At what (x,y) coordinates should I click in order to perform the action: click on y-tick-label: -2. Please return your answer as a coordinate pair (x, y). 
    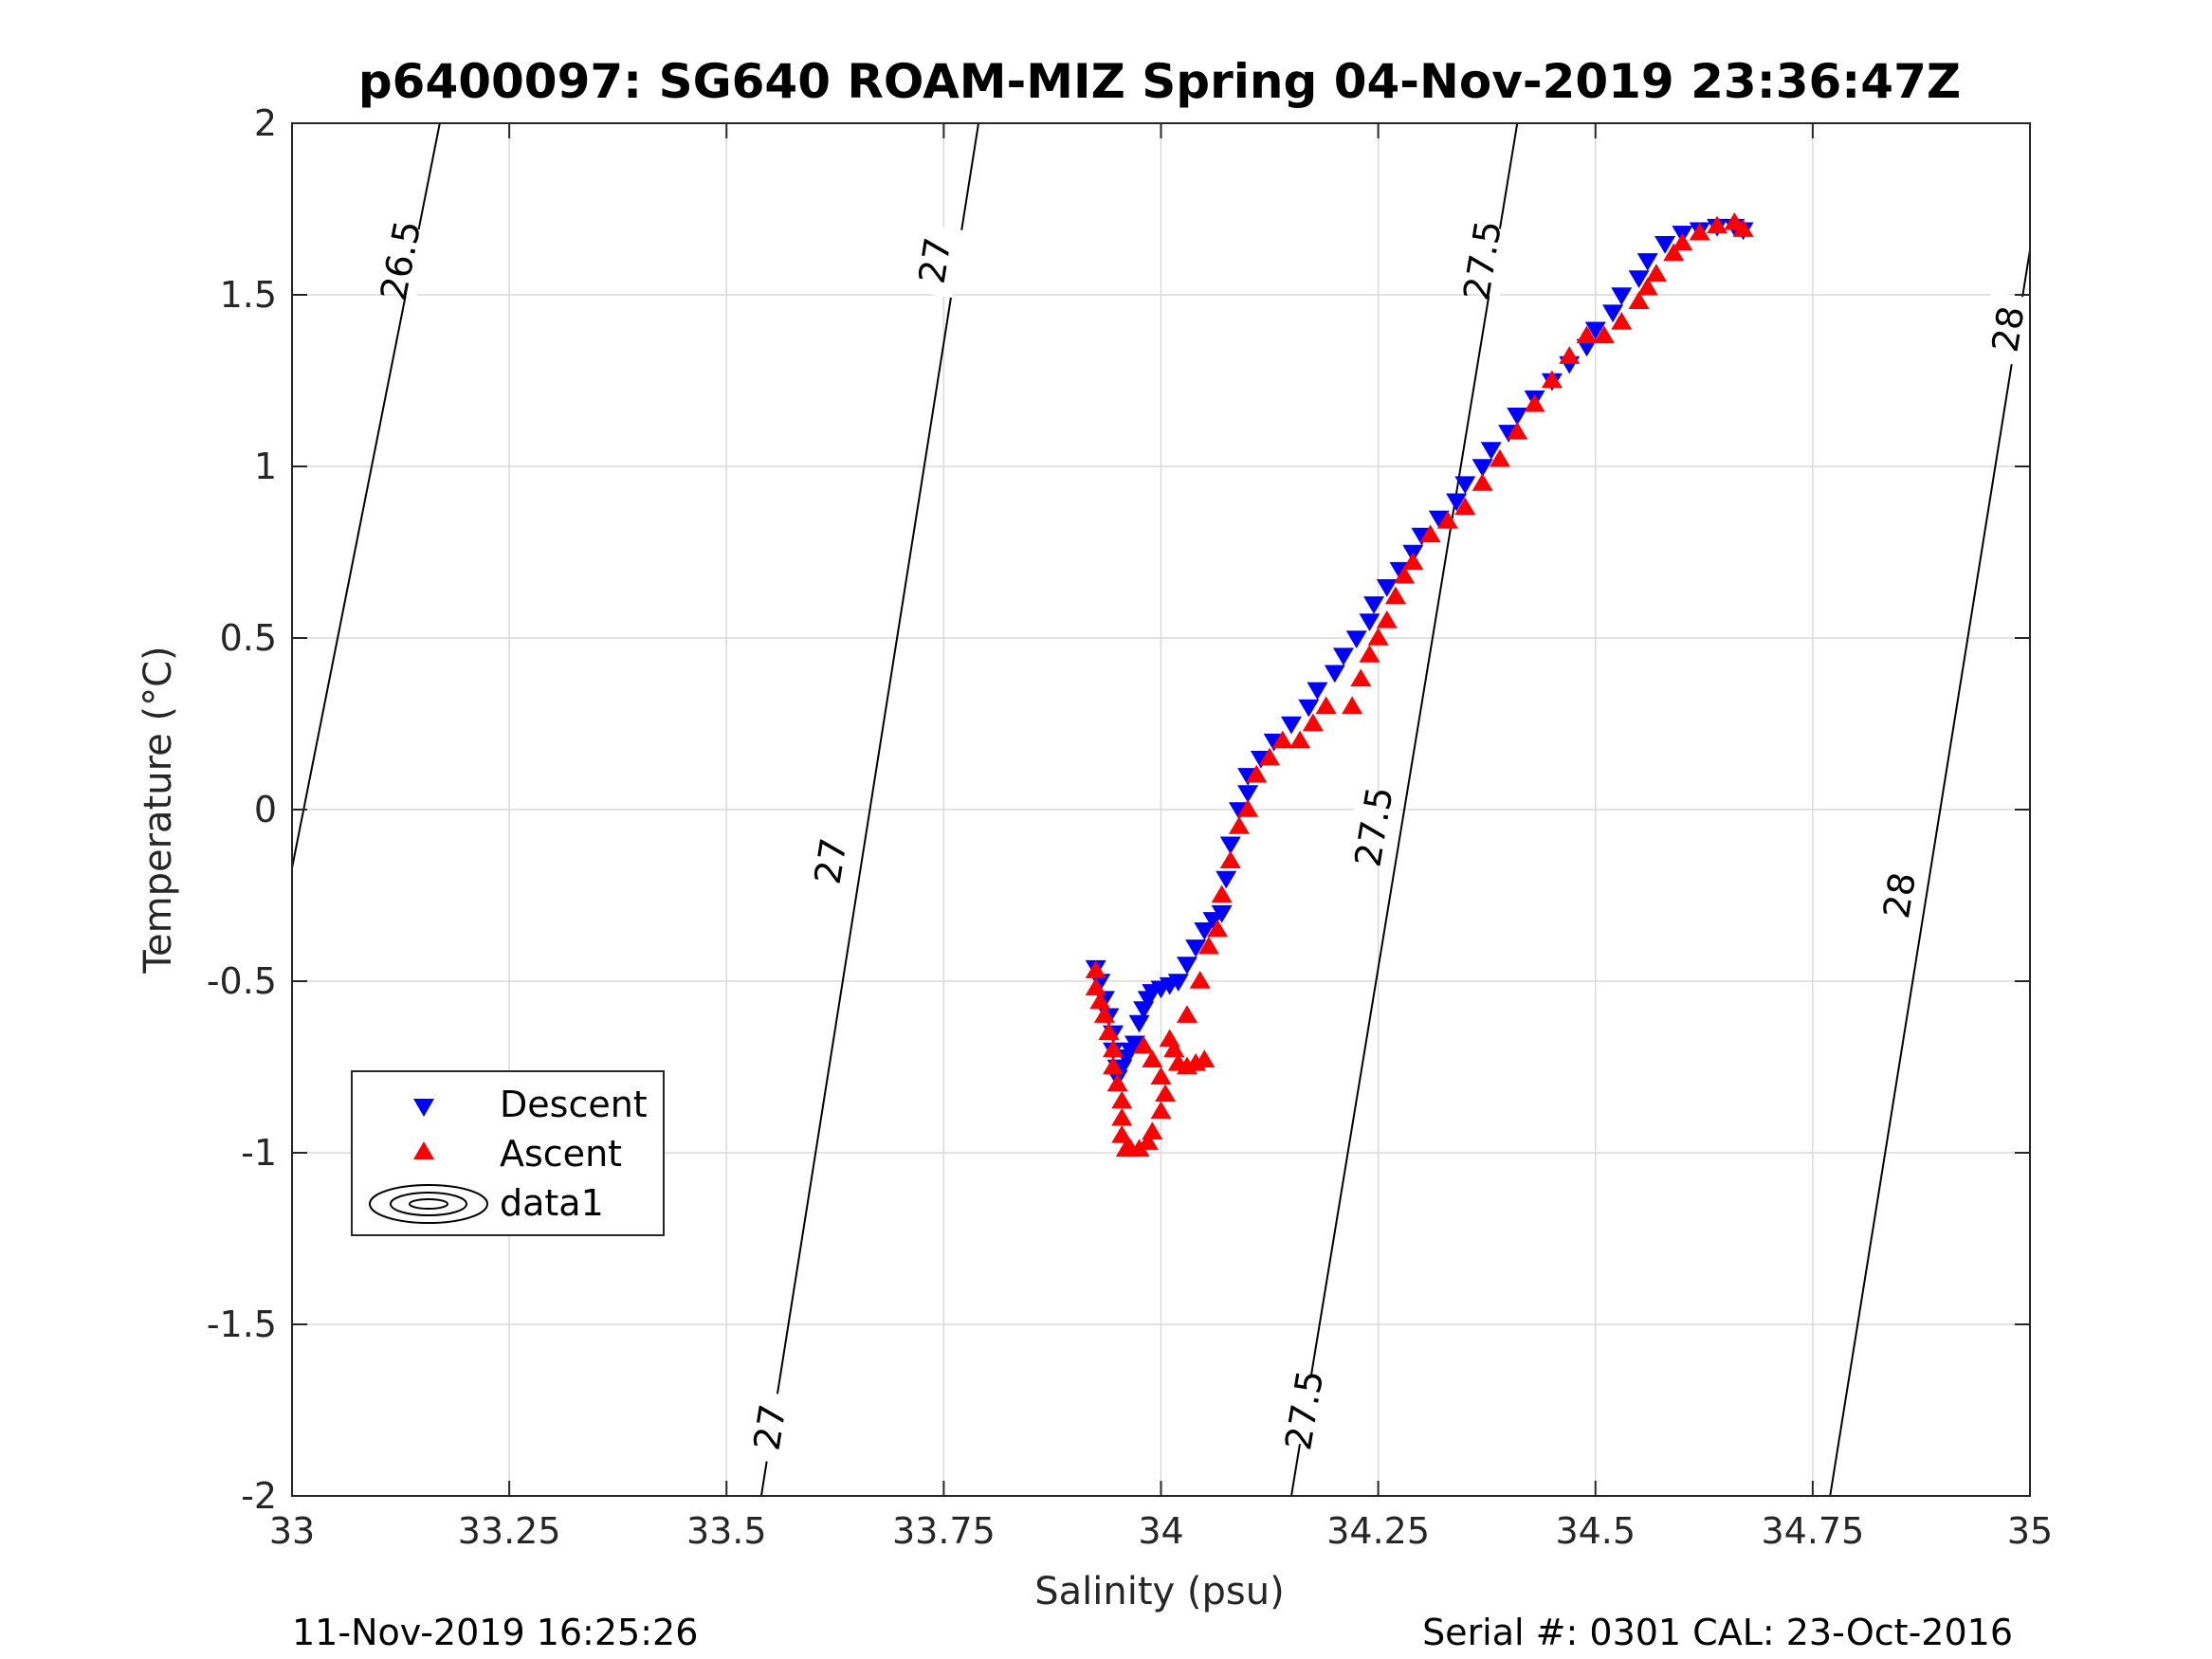
    Looking at the image, I should click on (259, 1496).